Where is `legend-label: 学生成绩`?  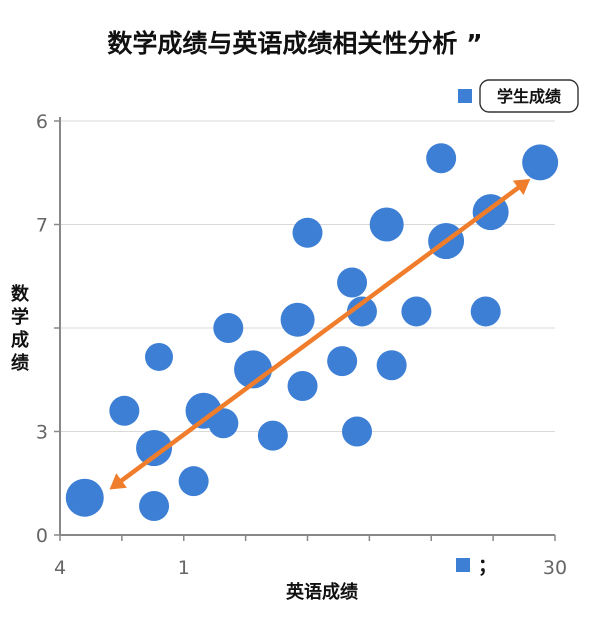 legend-label: 学生成绩 is located at coordinates (529, 96).